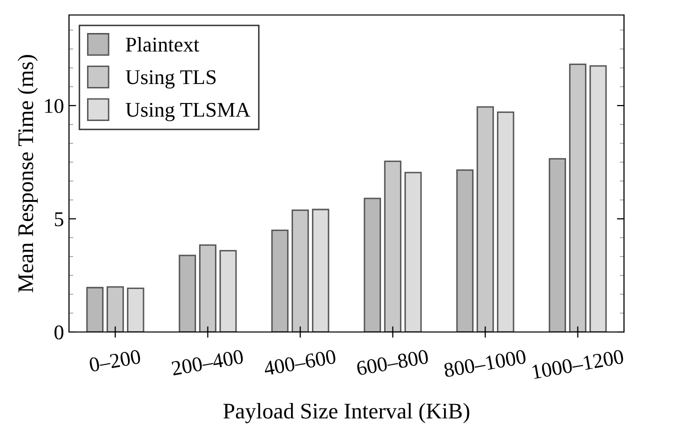 The height and width of the screenshot is (443, 691). Describe the element at coordinates (346, 413) in the screenshot. I see `x-axis-title: Payload Size Interval (KiB)` at that location.